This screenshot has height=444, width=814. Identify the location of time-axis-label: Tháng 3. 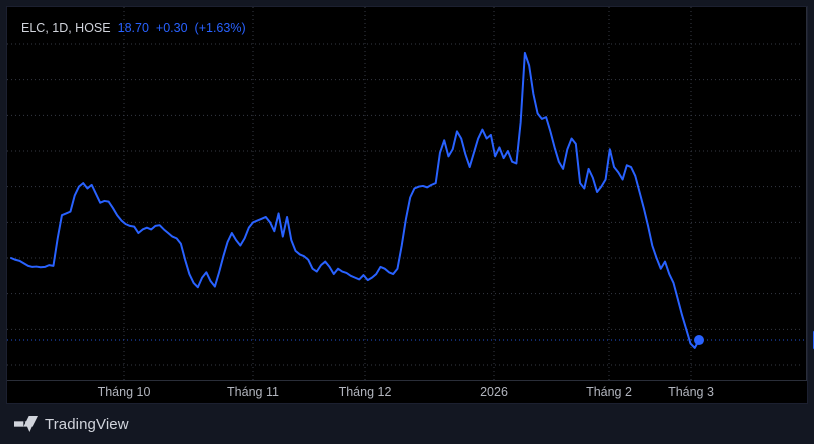
(691, 392).